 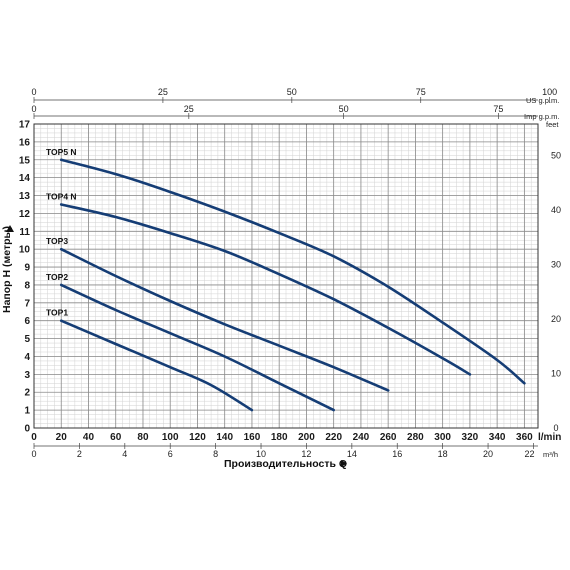 What do you see at coordinates (57, 313) in the screenshot?
I see `series-label-top1: TOP1` at bounding box center [57, 313].